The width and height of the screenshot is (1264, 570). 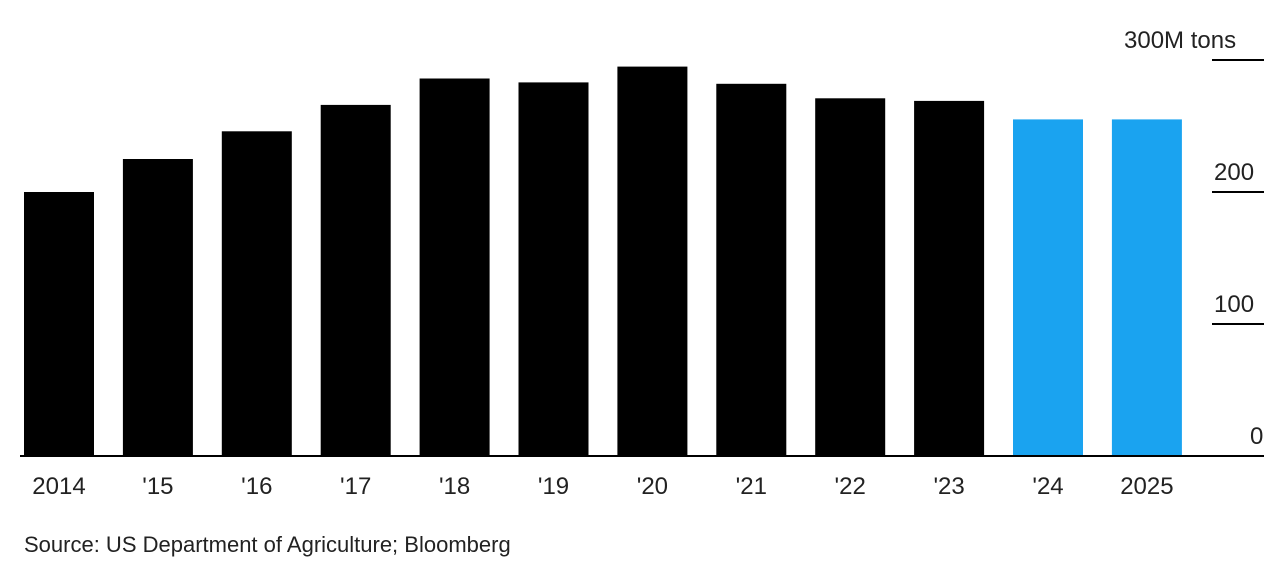 I want to click on x-tick-label-9: '23, so click(x=948, y=486).